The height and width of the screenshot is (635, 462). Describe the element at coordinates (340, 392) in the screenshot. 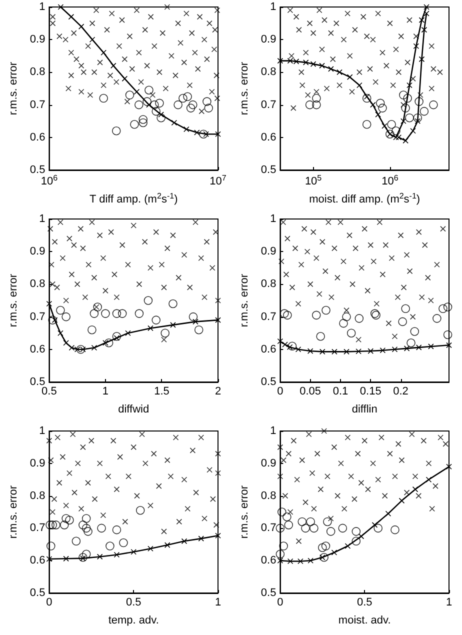

I see `x-tick-label: 0.1` at that location.